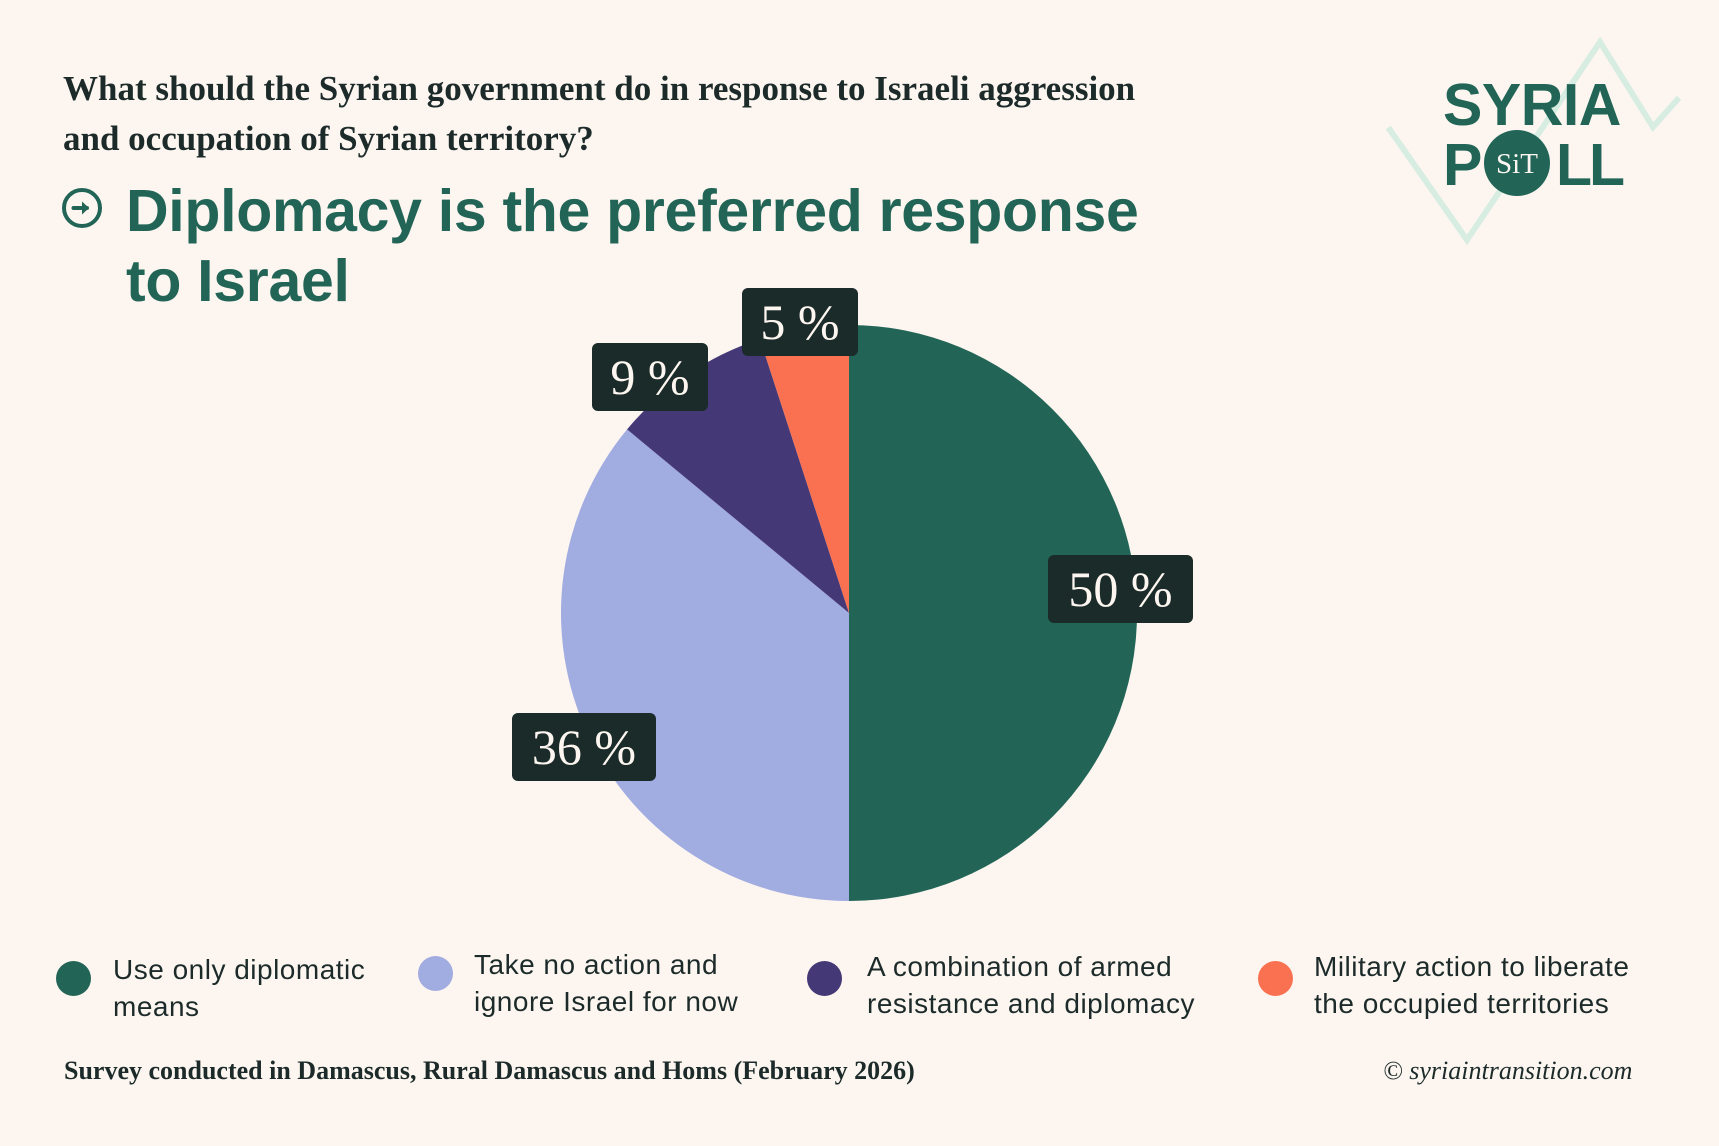 This screenshot has height=1146, width=1719. What do you see at coordinates (1462, 165) in the screenshot?
I see `logo-p-text: P` at bounding box center [1462, 165].